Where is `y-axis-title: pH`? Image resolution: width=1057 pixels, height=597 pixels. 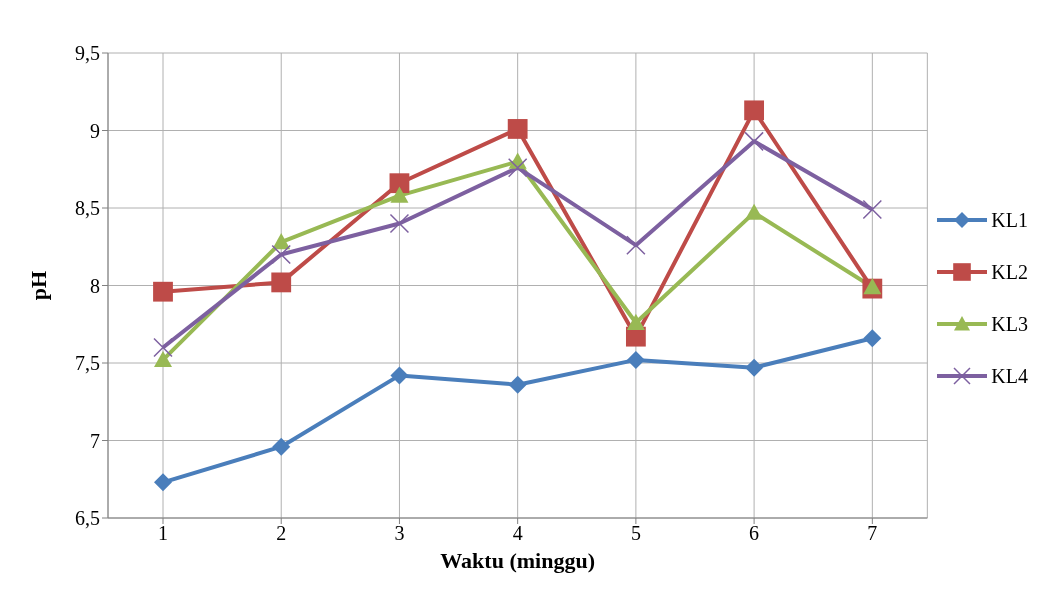
y-axis-title: pH is located at coordinates (38, 285).